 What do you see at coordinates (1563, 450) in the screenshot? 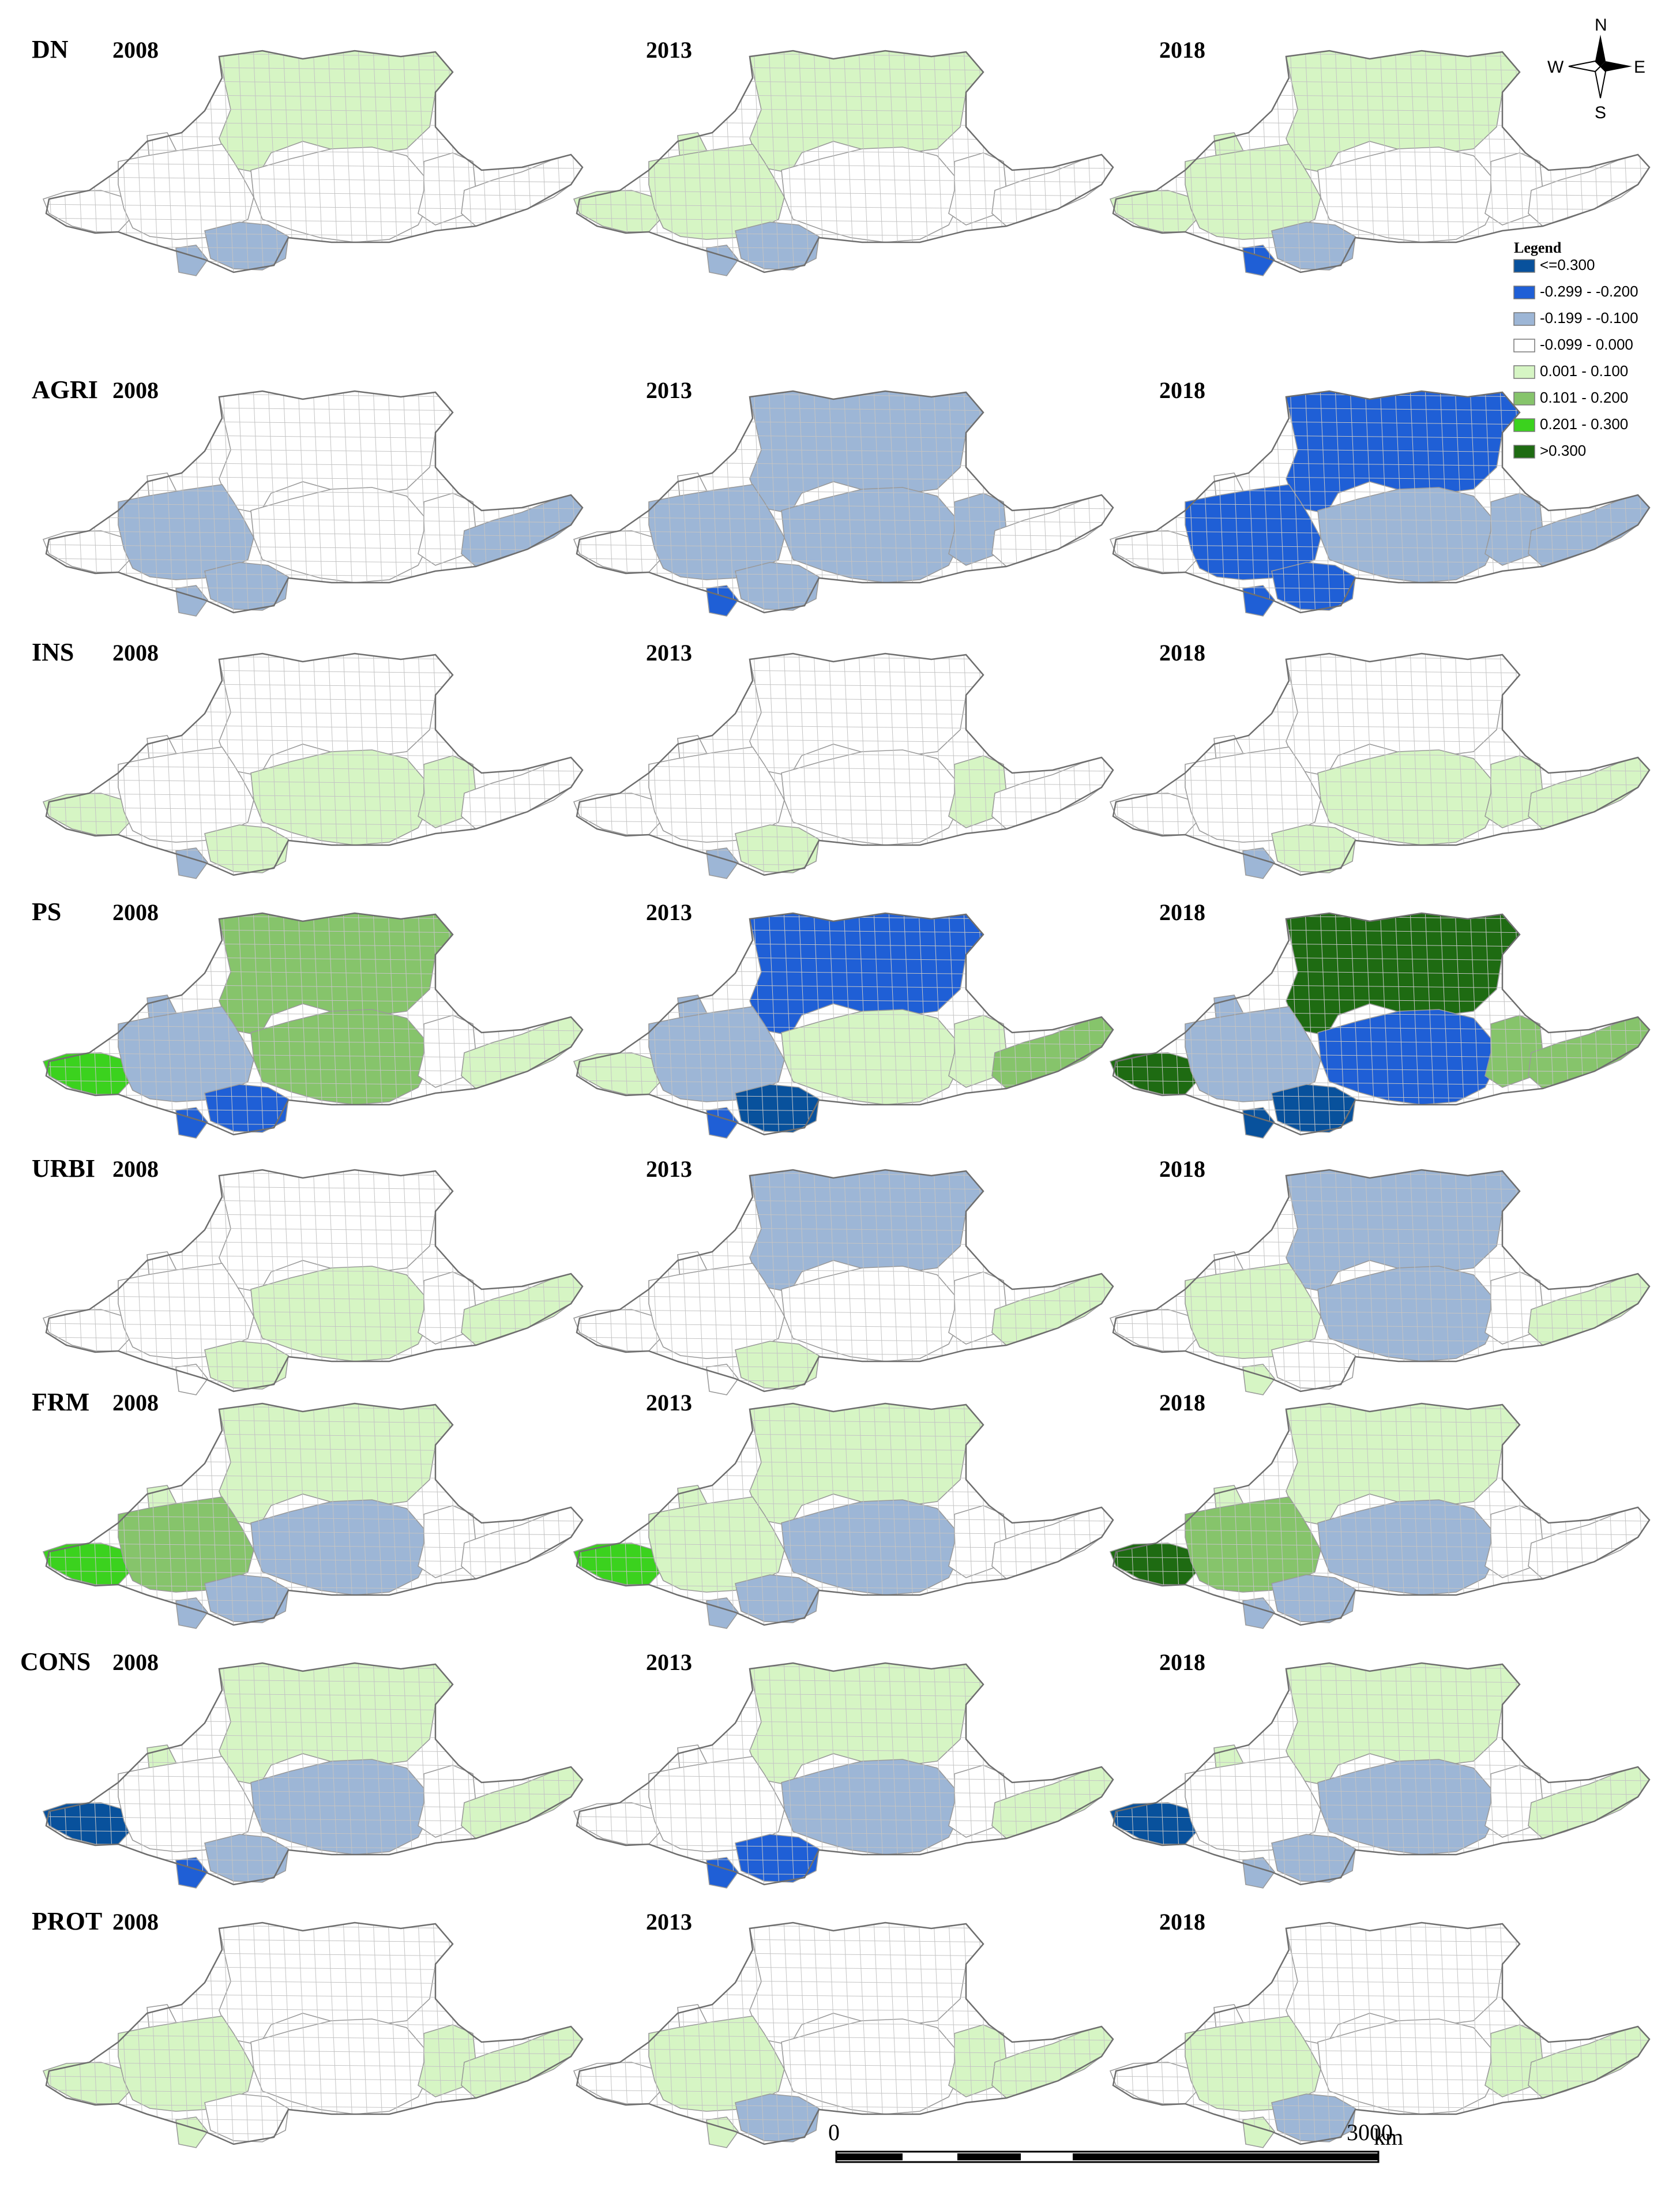
I see `legend-label: >0.300` at bounding box center [1563, 450].